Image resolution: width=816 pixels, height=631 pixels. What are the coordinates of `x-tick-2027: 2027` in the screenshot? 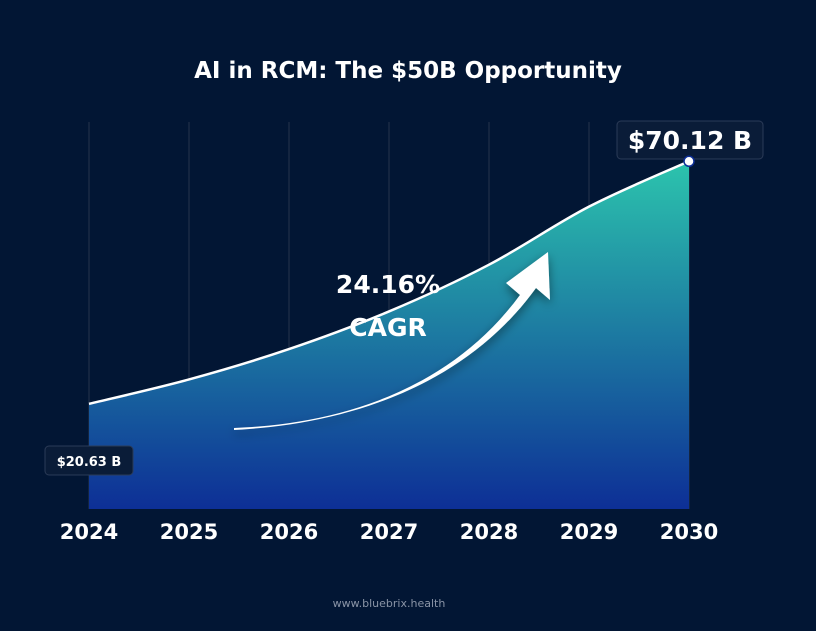 It's located at (389, 532).